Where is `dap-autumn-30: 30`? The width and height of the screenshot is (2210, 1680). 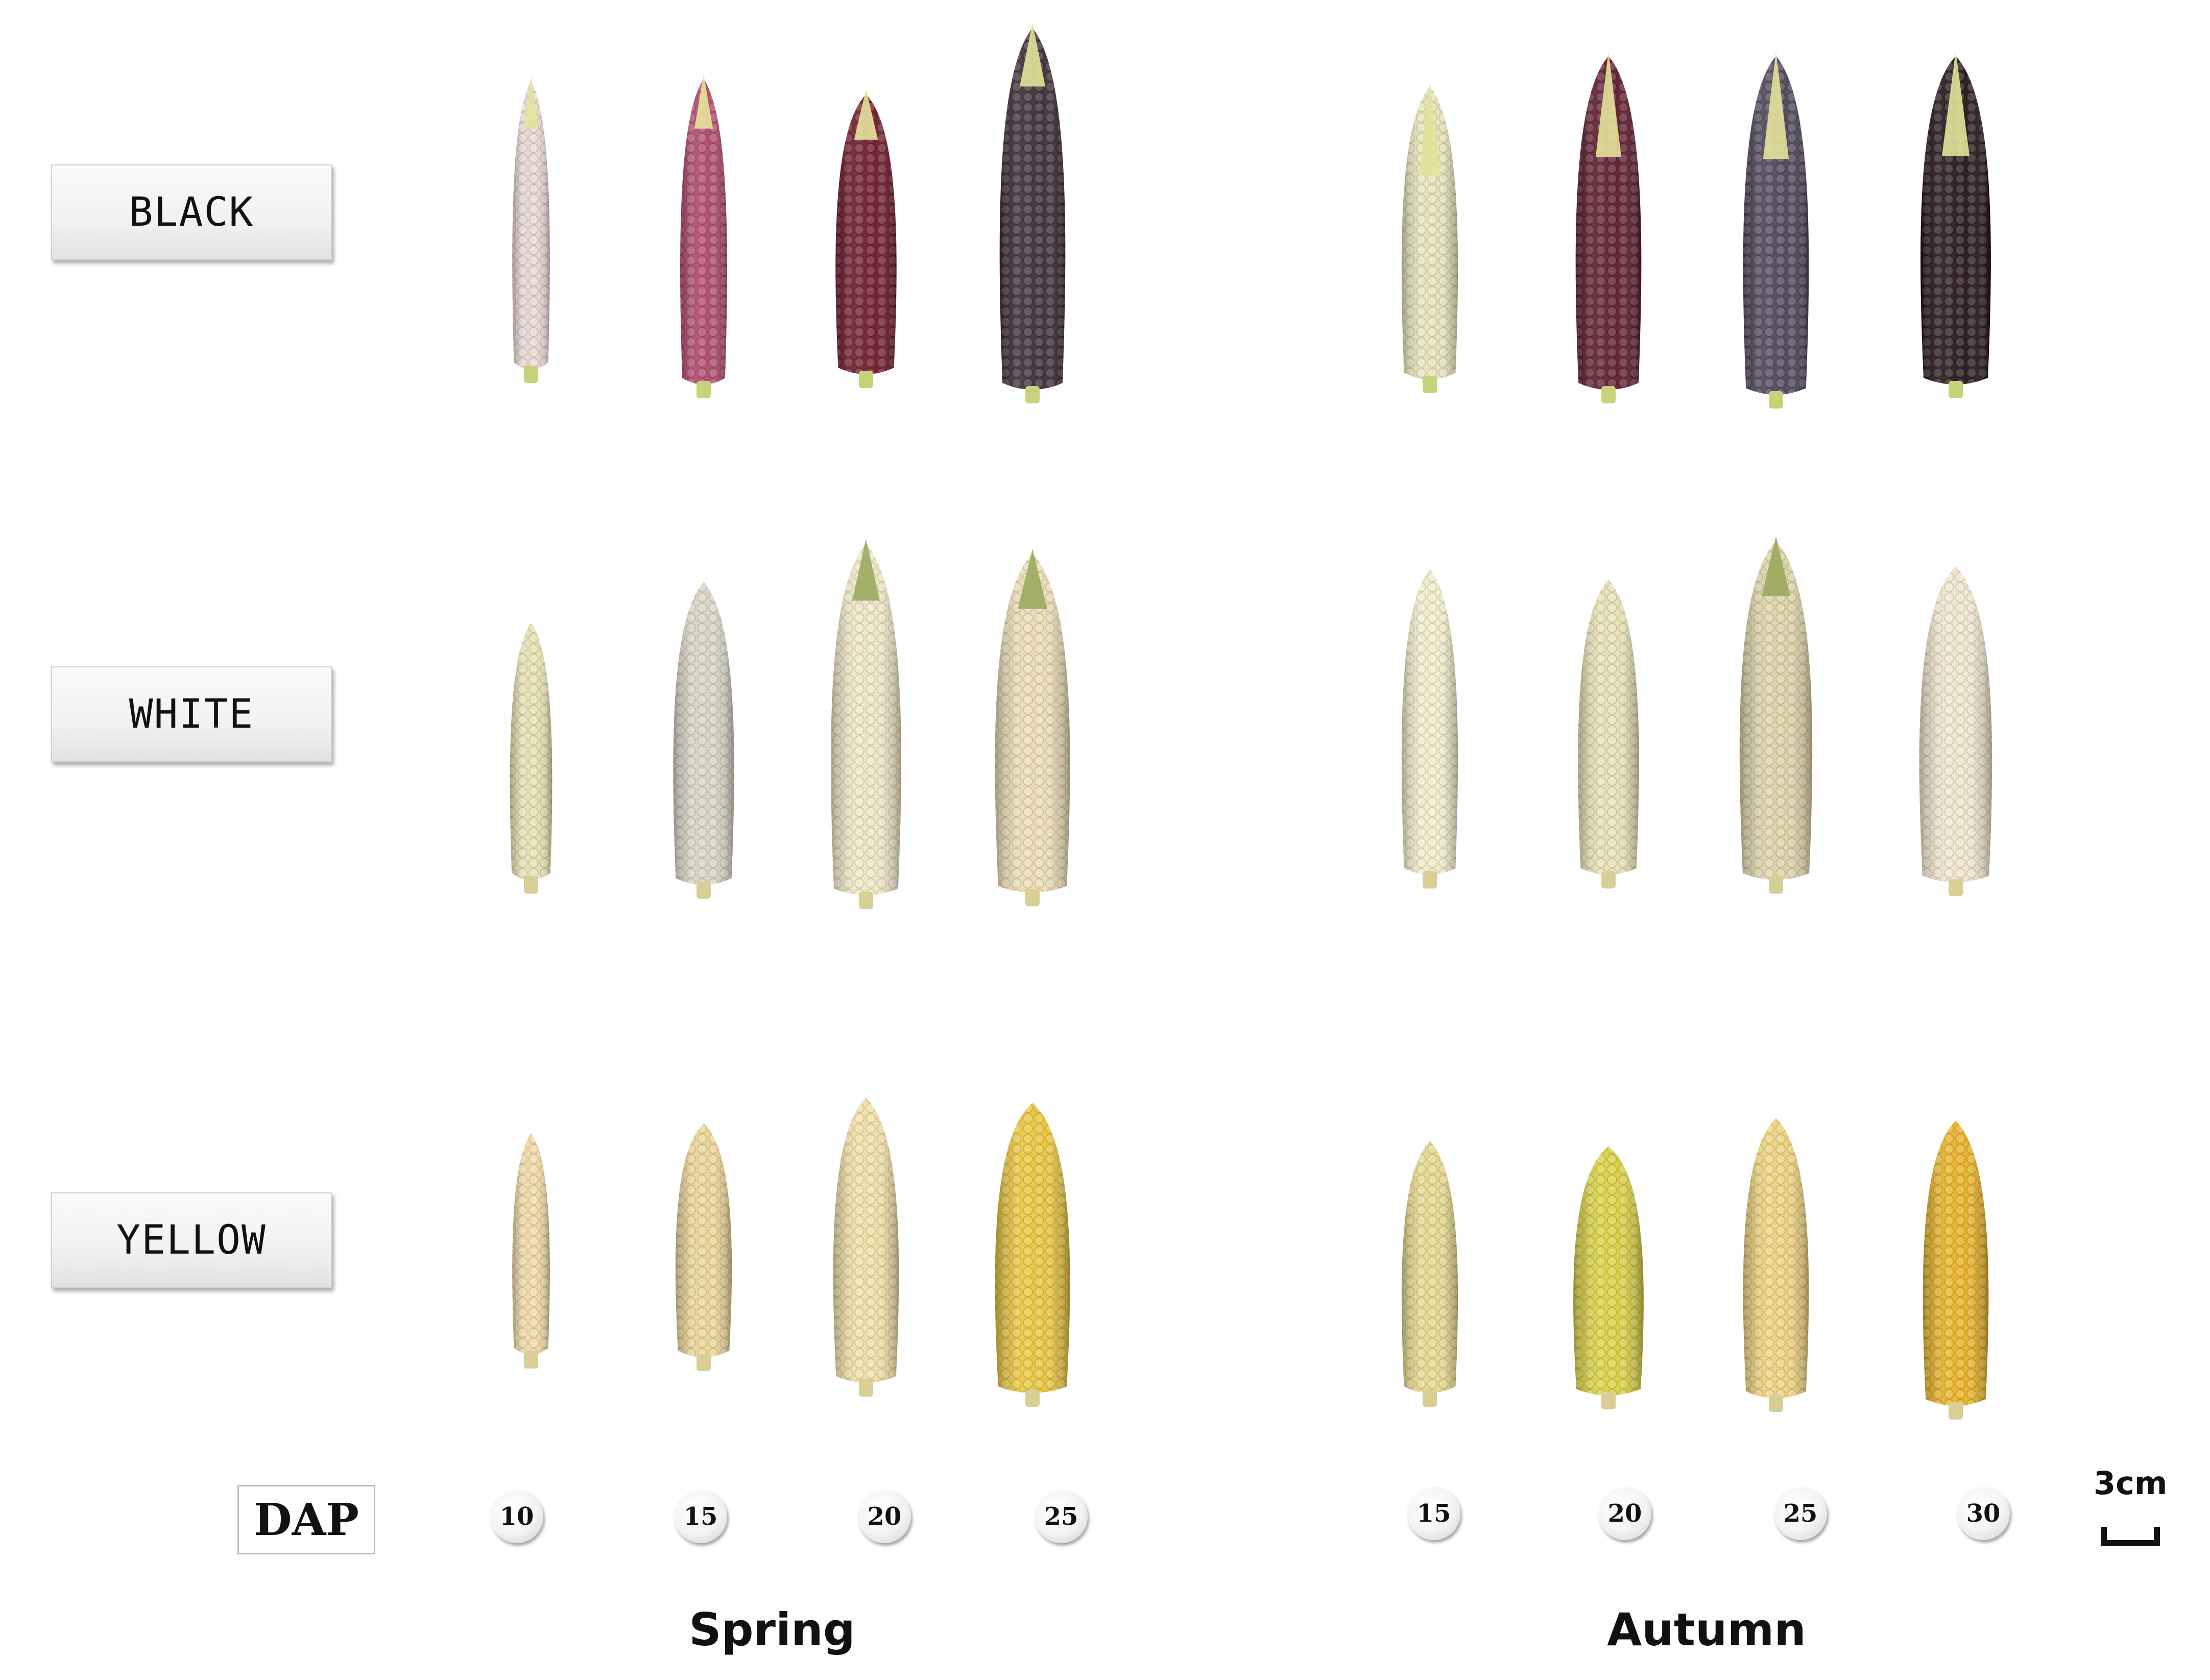 dap-autumn-30: 30 is located at coordinates (1983, 1513).